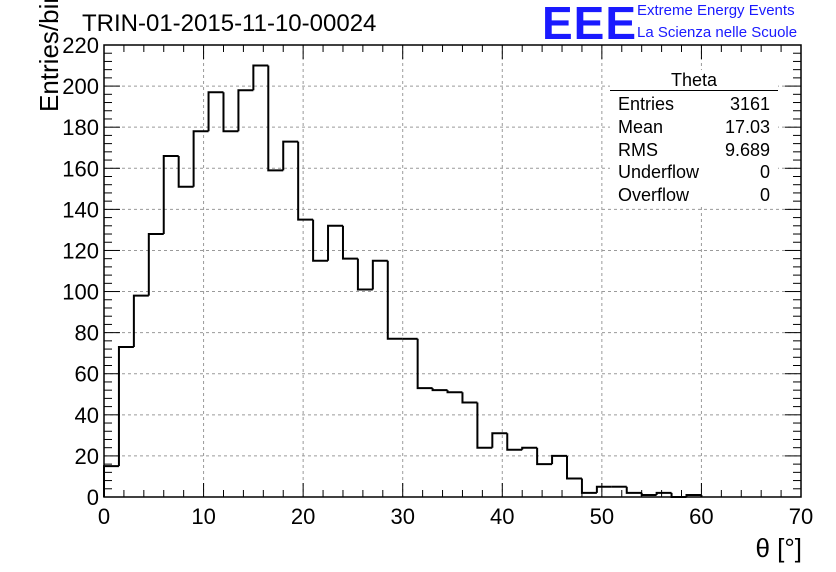 Image resolution: width=836 pixels, height=572 pixels. I want to click on y-tick-label: 220, so click(80, 45).